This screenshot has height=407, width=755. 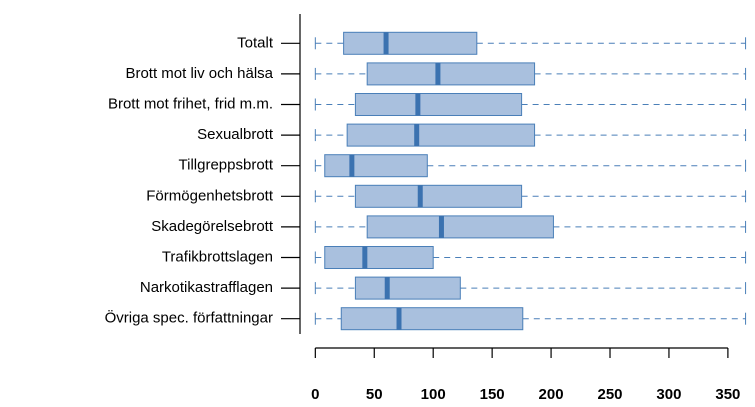 I want to click on x-tick-label: 0, so click(x=315, y=394).